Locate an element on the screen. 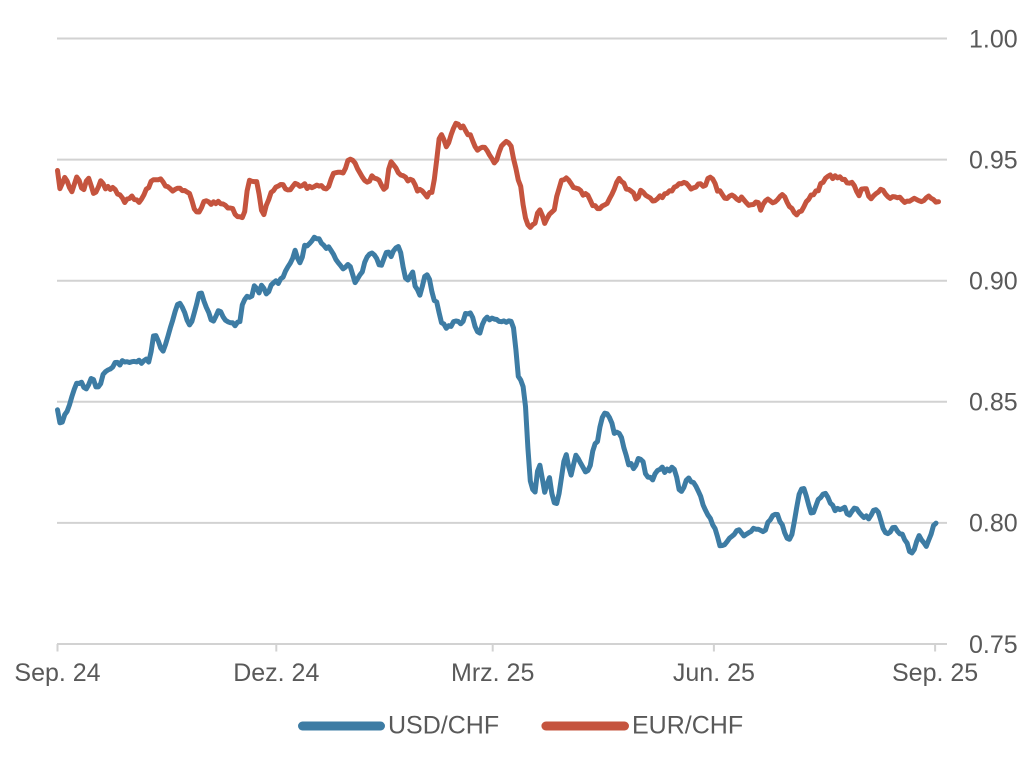 This screenshot has width=1024, height=775. svg-text: 0.85 is located at coordinates (993, 403).